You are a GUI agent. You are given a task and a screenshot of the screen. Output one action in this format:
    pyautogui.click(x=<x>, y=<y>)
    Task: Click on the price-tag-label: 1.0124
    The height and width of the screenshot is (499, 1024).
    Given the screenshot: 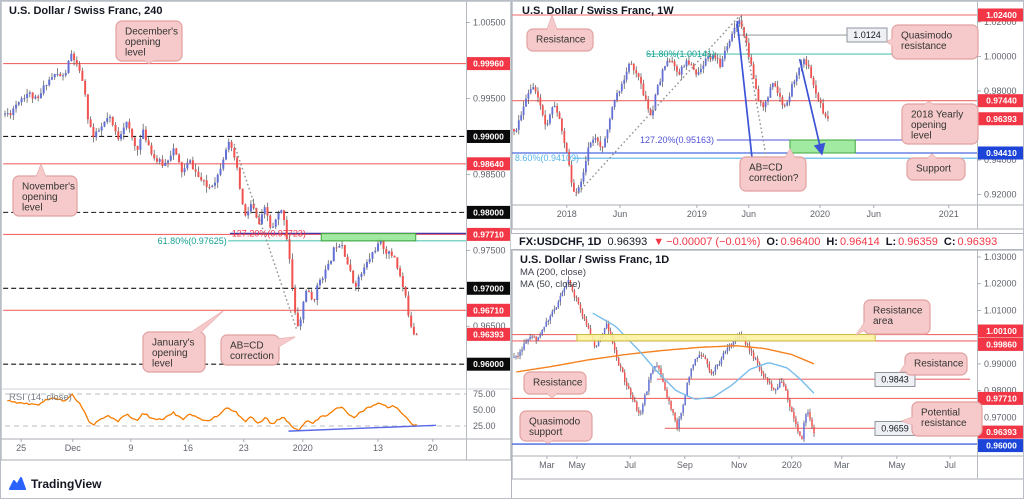 What is the action you would take?
    pyautogui.click(x=867, y=35)
    